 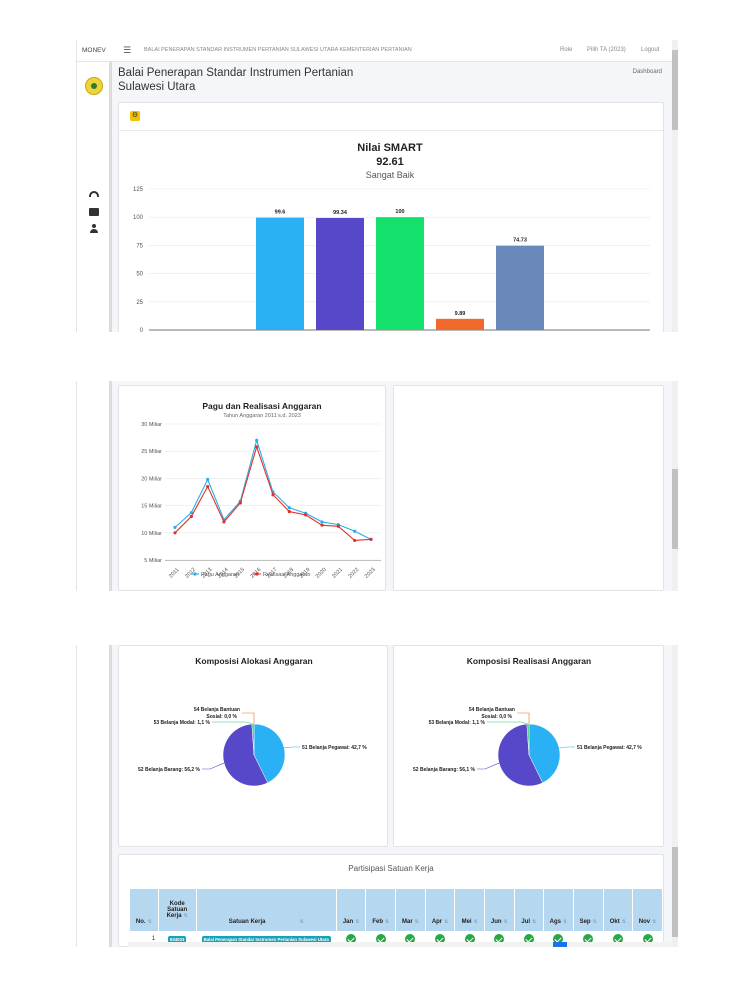 I want to click on x-tick-label: 2021, so click(x=337, y=573).